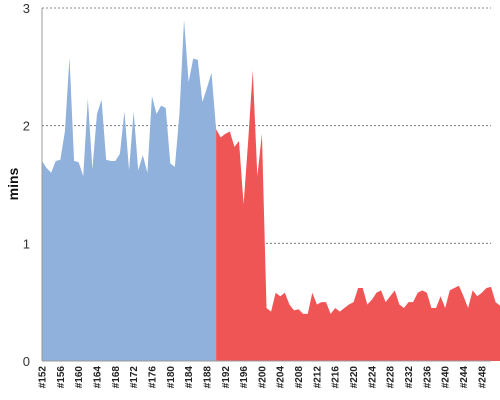  What do you see at coordinates (299, 377) in the screenshot?
I see `x-tick-label: #208` at bounding box center [299, 377].